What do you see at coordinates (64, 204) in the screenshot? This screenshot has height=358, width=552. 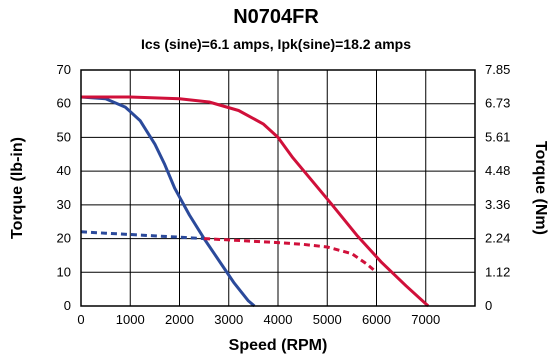 I see `y-tick-label-left: 30` at bounding box center [64, 204].